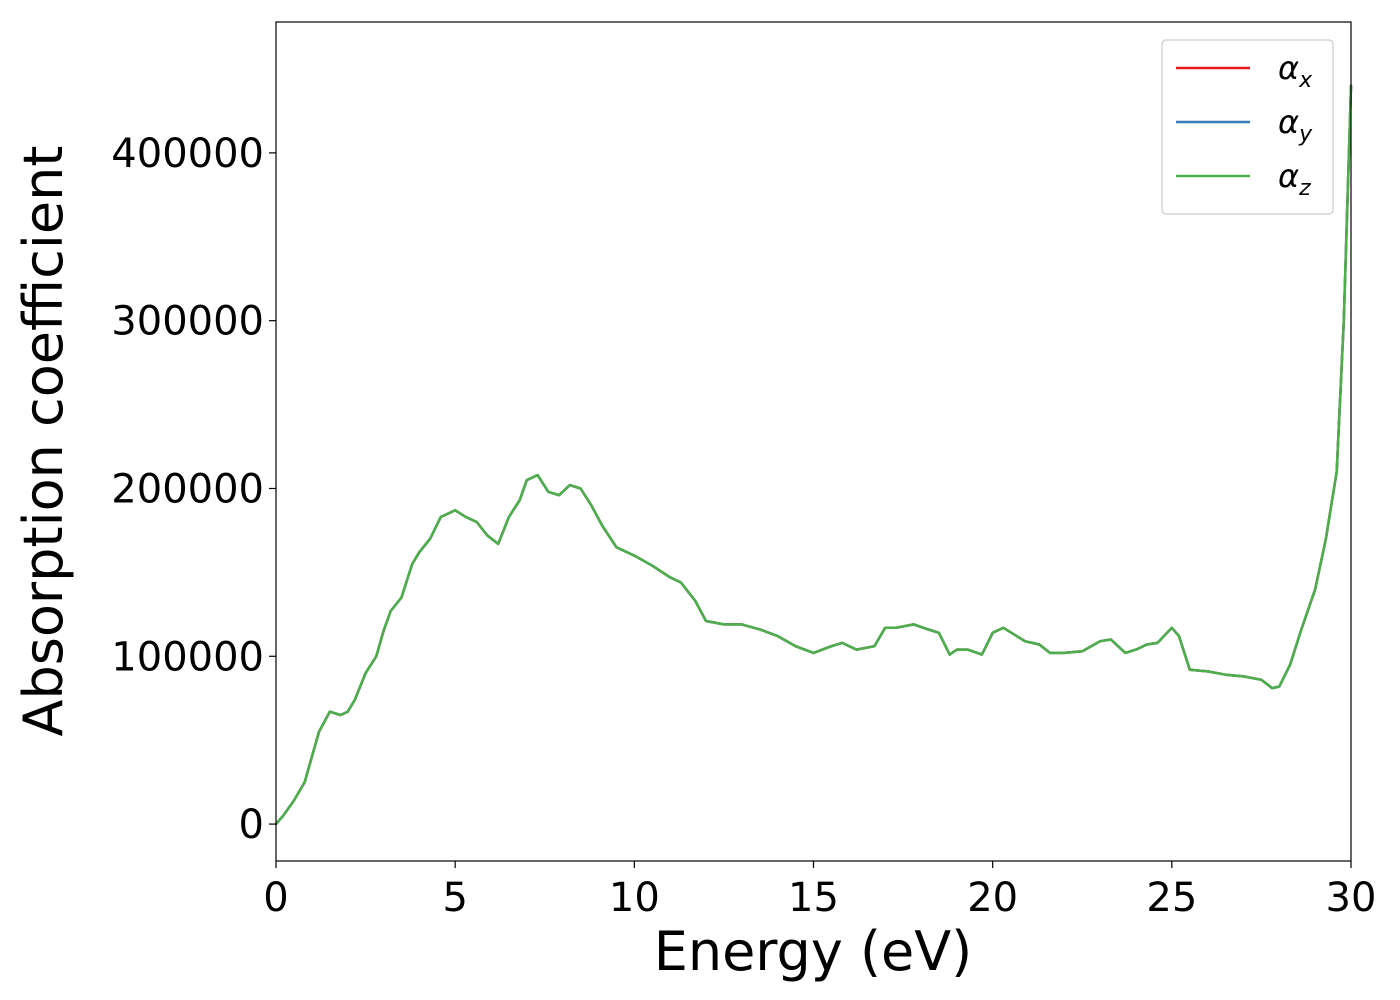  What do you see at coordinates (187, 657) in the screenshot?
I see `y-tick-label: 100000` at bounding box center [187, 657].